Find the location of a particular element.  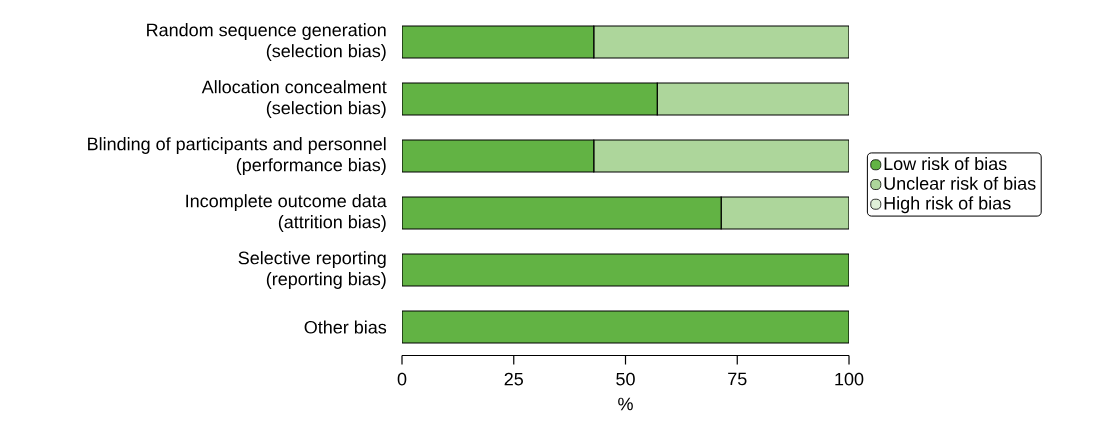

y-tick-label: Other bias is located at coordinates (345, 327).